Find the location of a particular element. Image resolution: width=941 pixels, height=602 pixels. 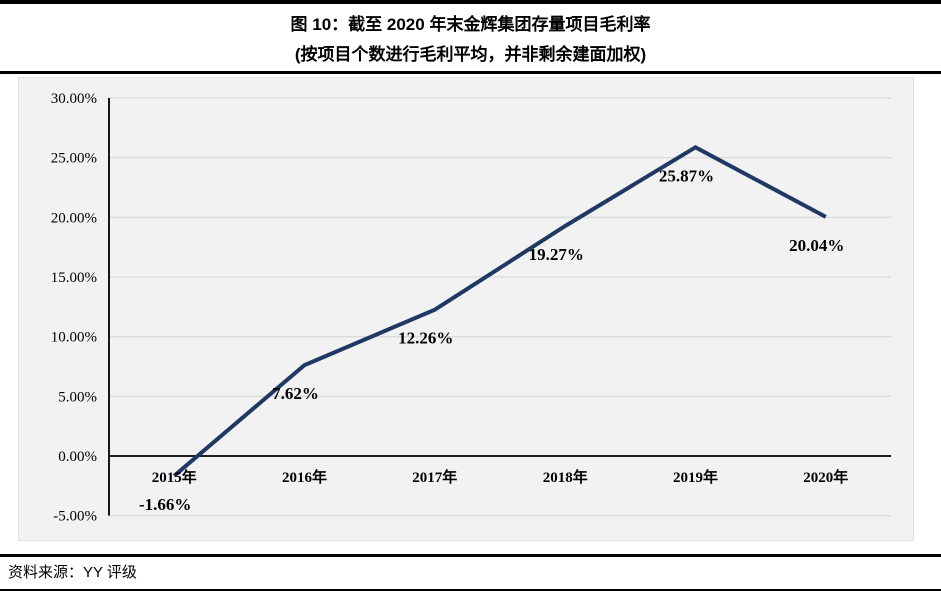

category-label: 2017年 is located at coordinates (434, 477).